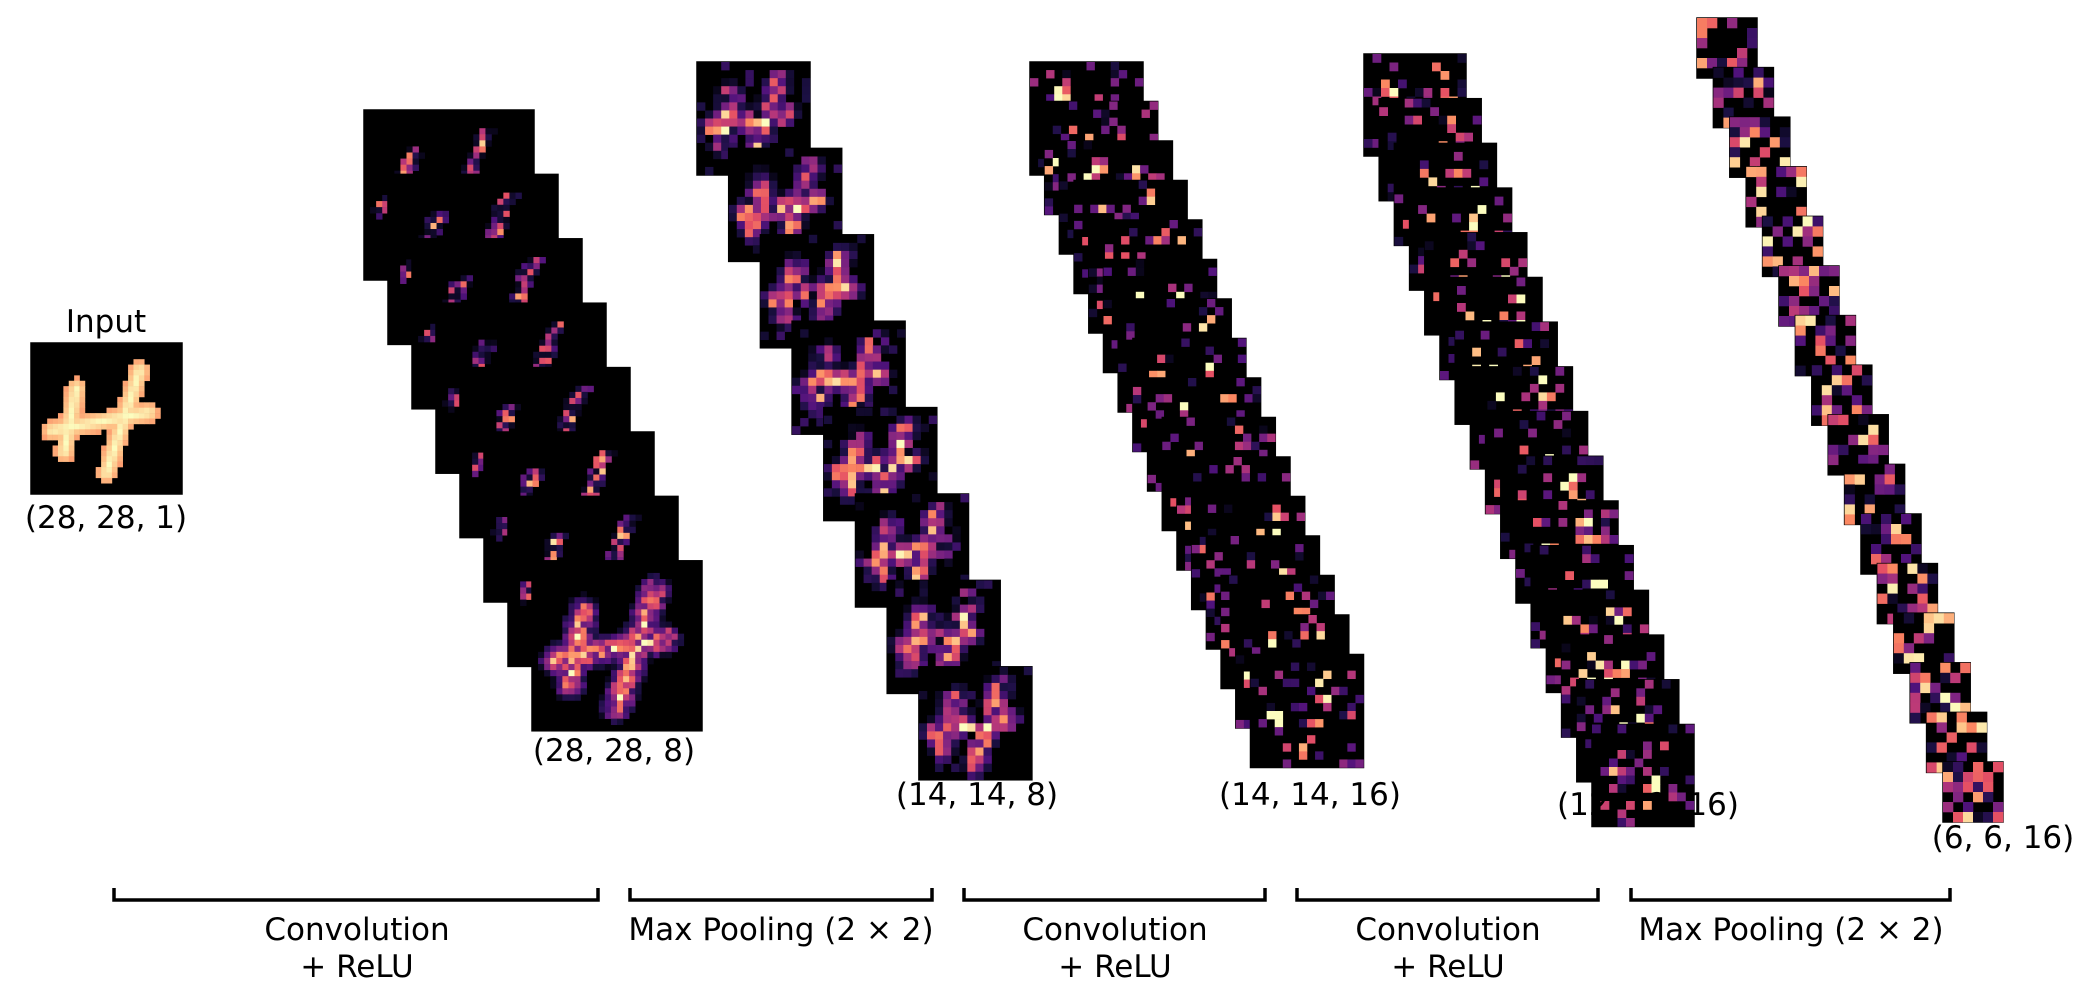 This screenshot has height=1006, width=2098. Describe the element at coordinates (357, 930) in the screenshot. I see `stage-1-line1: Convolution` at that location.